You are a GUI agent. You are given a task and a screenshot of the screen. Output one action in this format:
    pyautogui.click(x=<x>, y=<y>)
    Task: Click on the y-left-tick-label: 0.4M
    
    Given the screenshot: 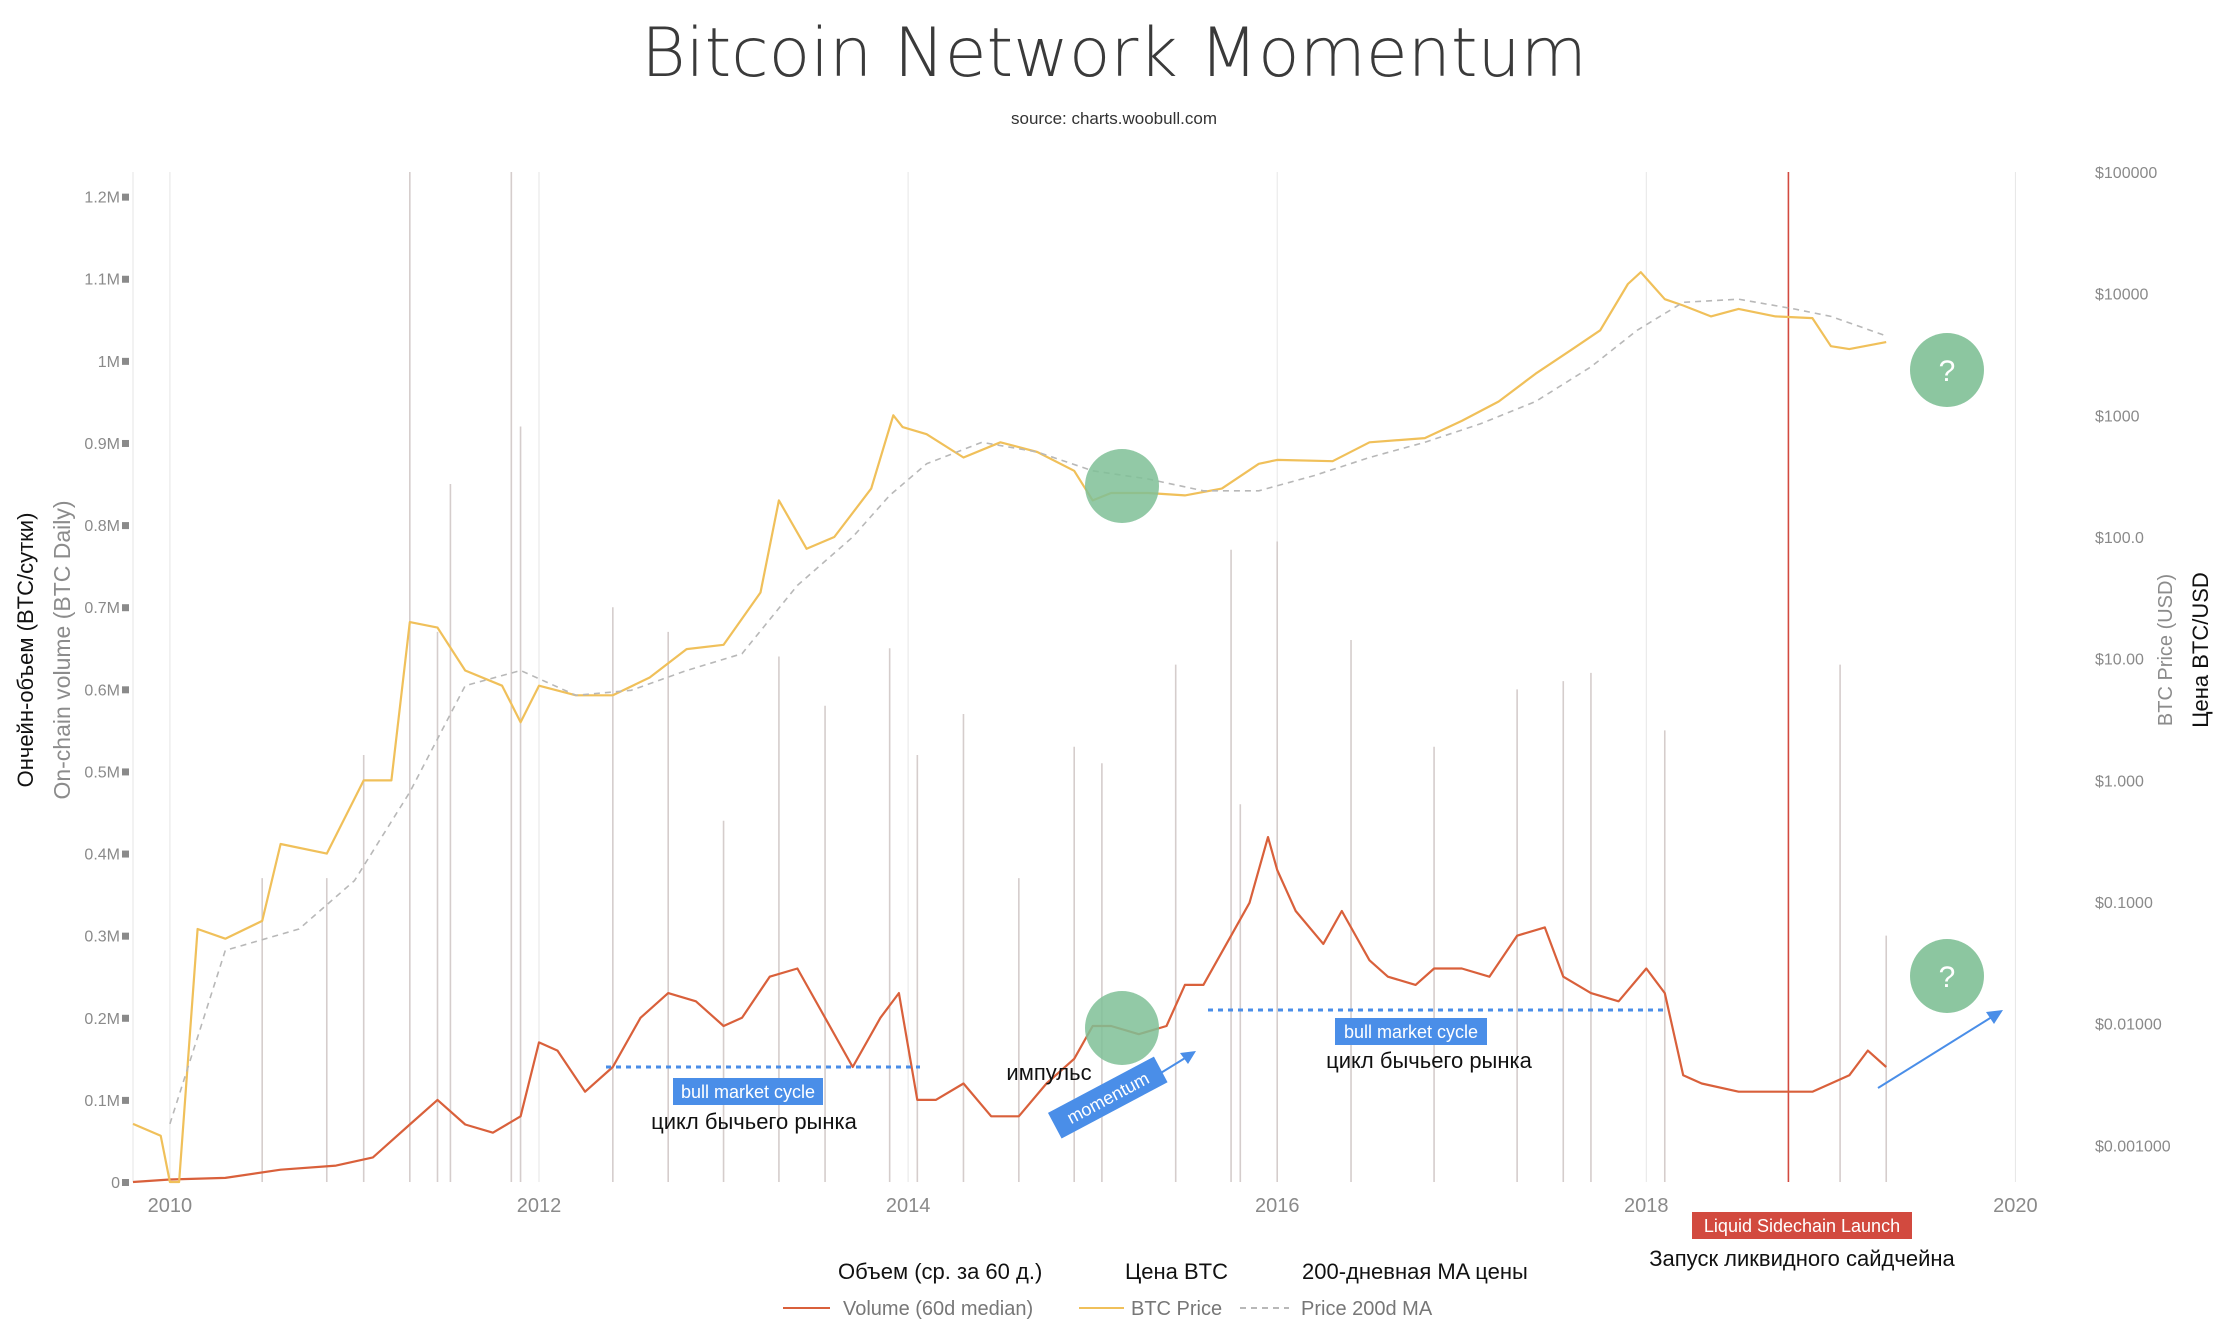 What is the action you would take?
    pyautogui.click(x=102, y=855)
    